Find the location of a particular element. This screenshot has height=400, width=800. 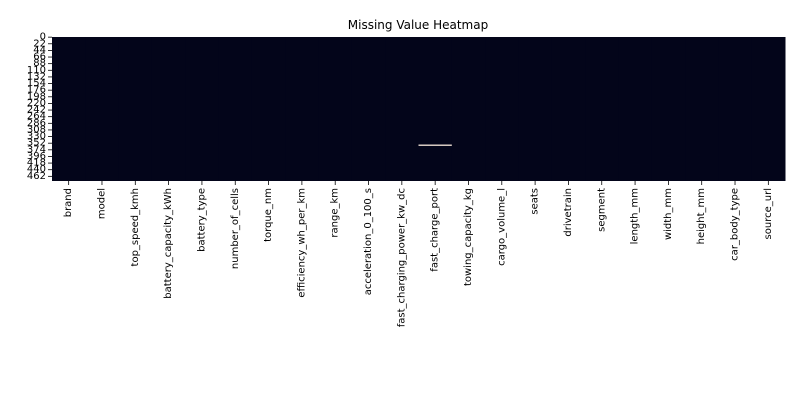

x-tick-label: battery_capacity_kWh is located at coordinates (168, 243).